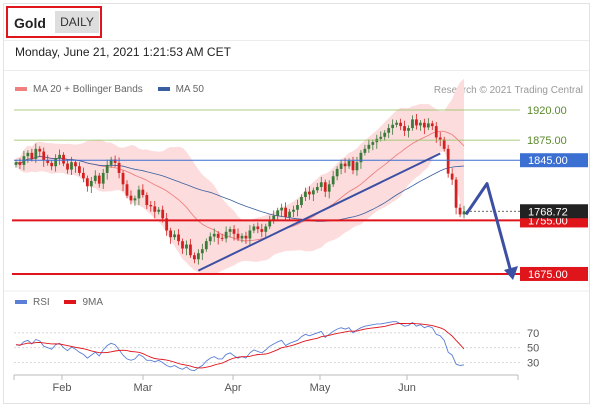  I want to click on rsi-level-label: 70, so click(533, 334).